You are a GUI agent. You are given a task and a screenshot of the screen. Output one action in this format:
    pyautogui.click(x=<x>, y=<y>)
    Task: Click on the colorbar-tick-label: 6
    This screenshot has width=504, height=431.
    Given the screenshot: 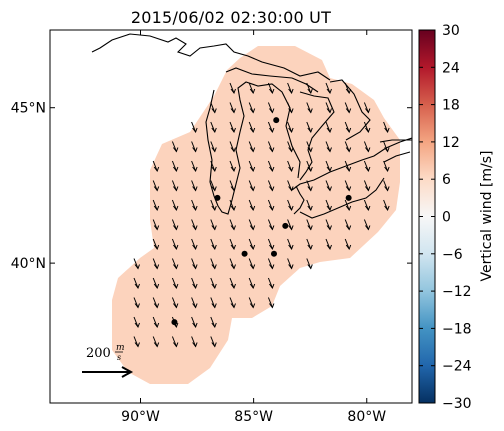 What is the action you would take?
    pyautogui.click(x=446, y=180)
    